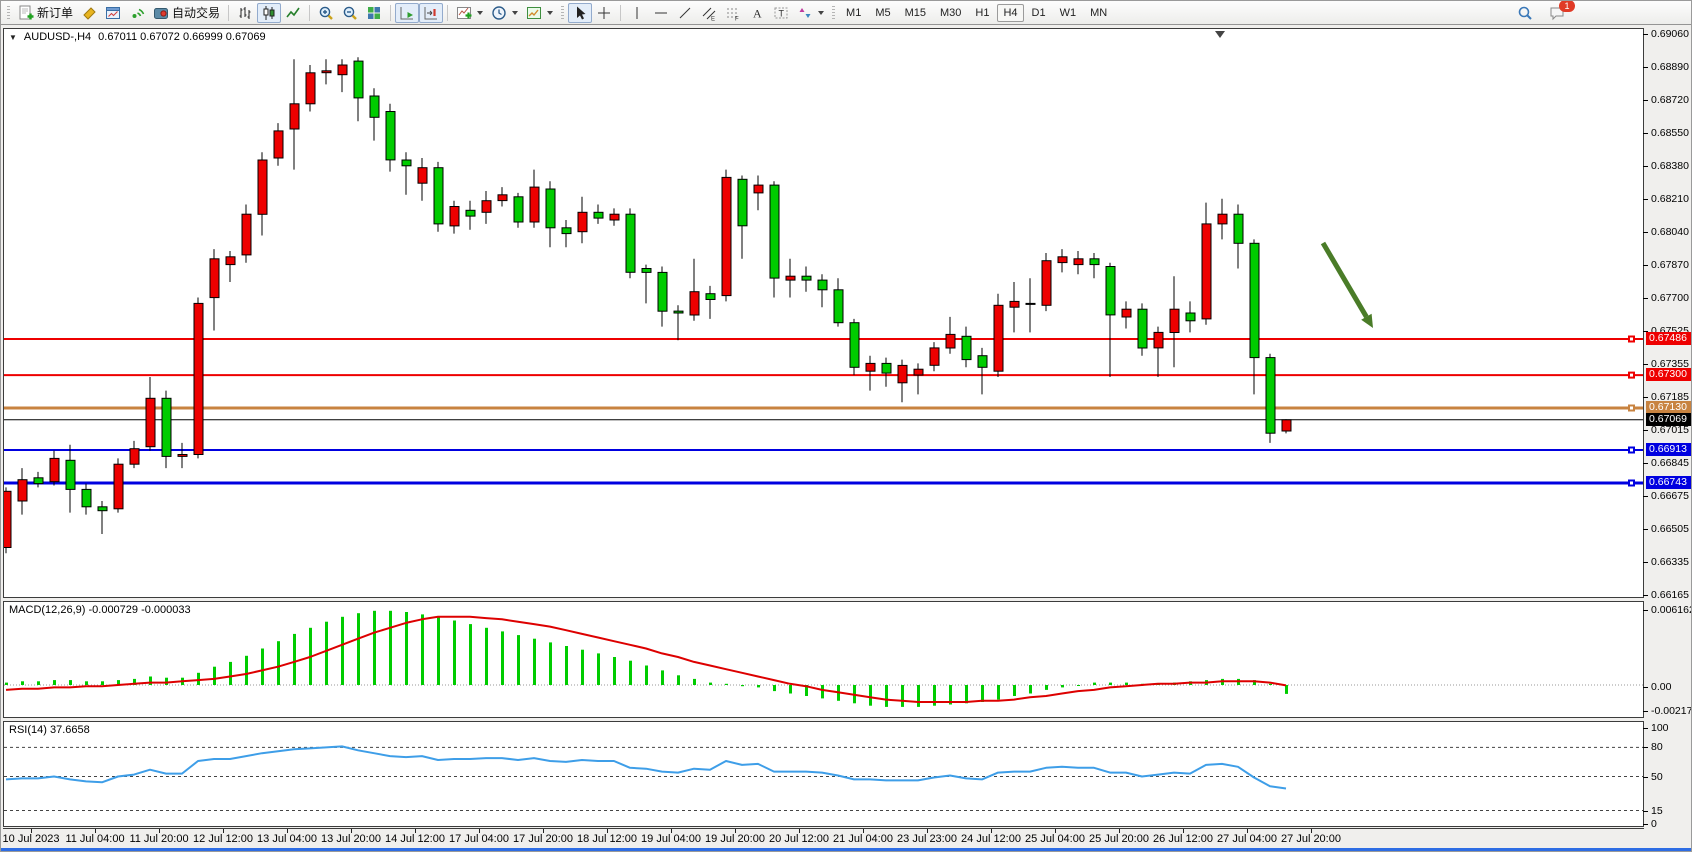  I want to click on time-tick-label: 11 Jul 20:00, so click(159, 839).